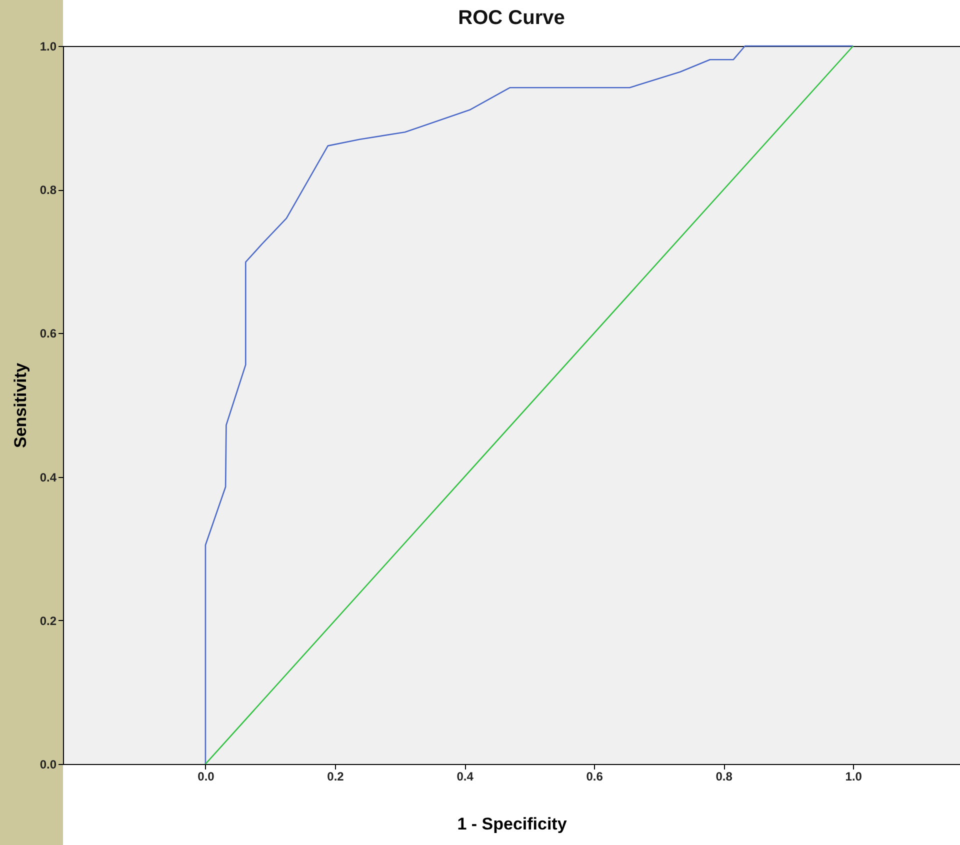  I want to click on x-tick-label: 0.2, so click(335, 777).